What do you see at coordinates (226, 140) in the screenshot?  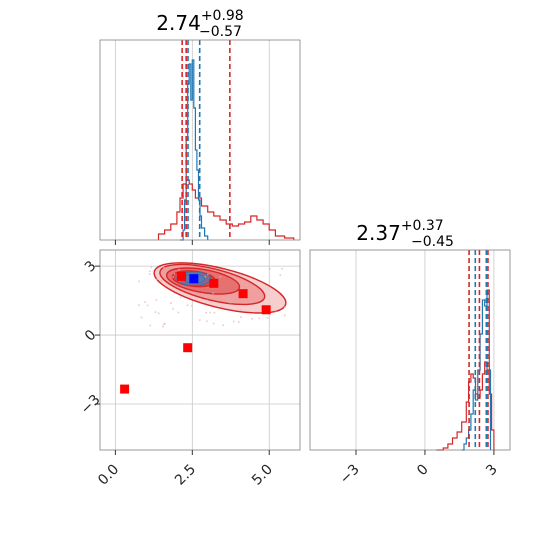 I see `histogram-param-1-marks` at bounding box center [226, 140].